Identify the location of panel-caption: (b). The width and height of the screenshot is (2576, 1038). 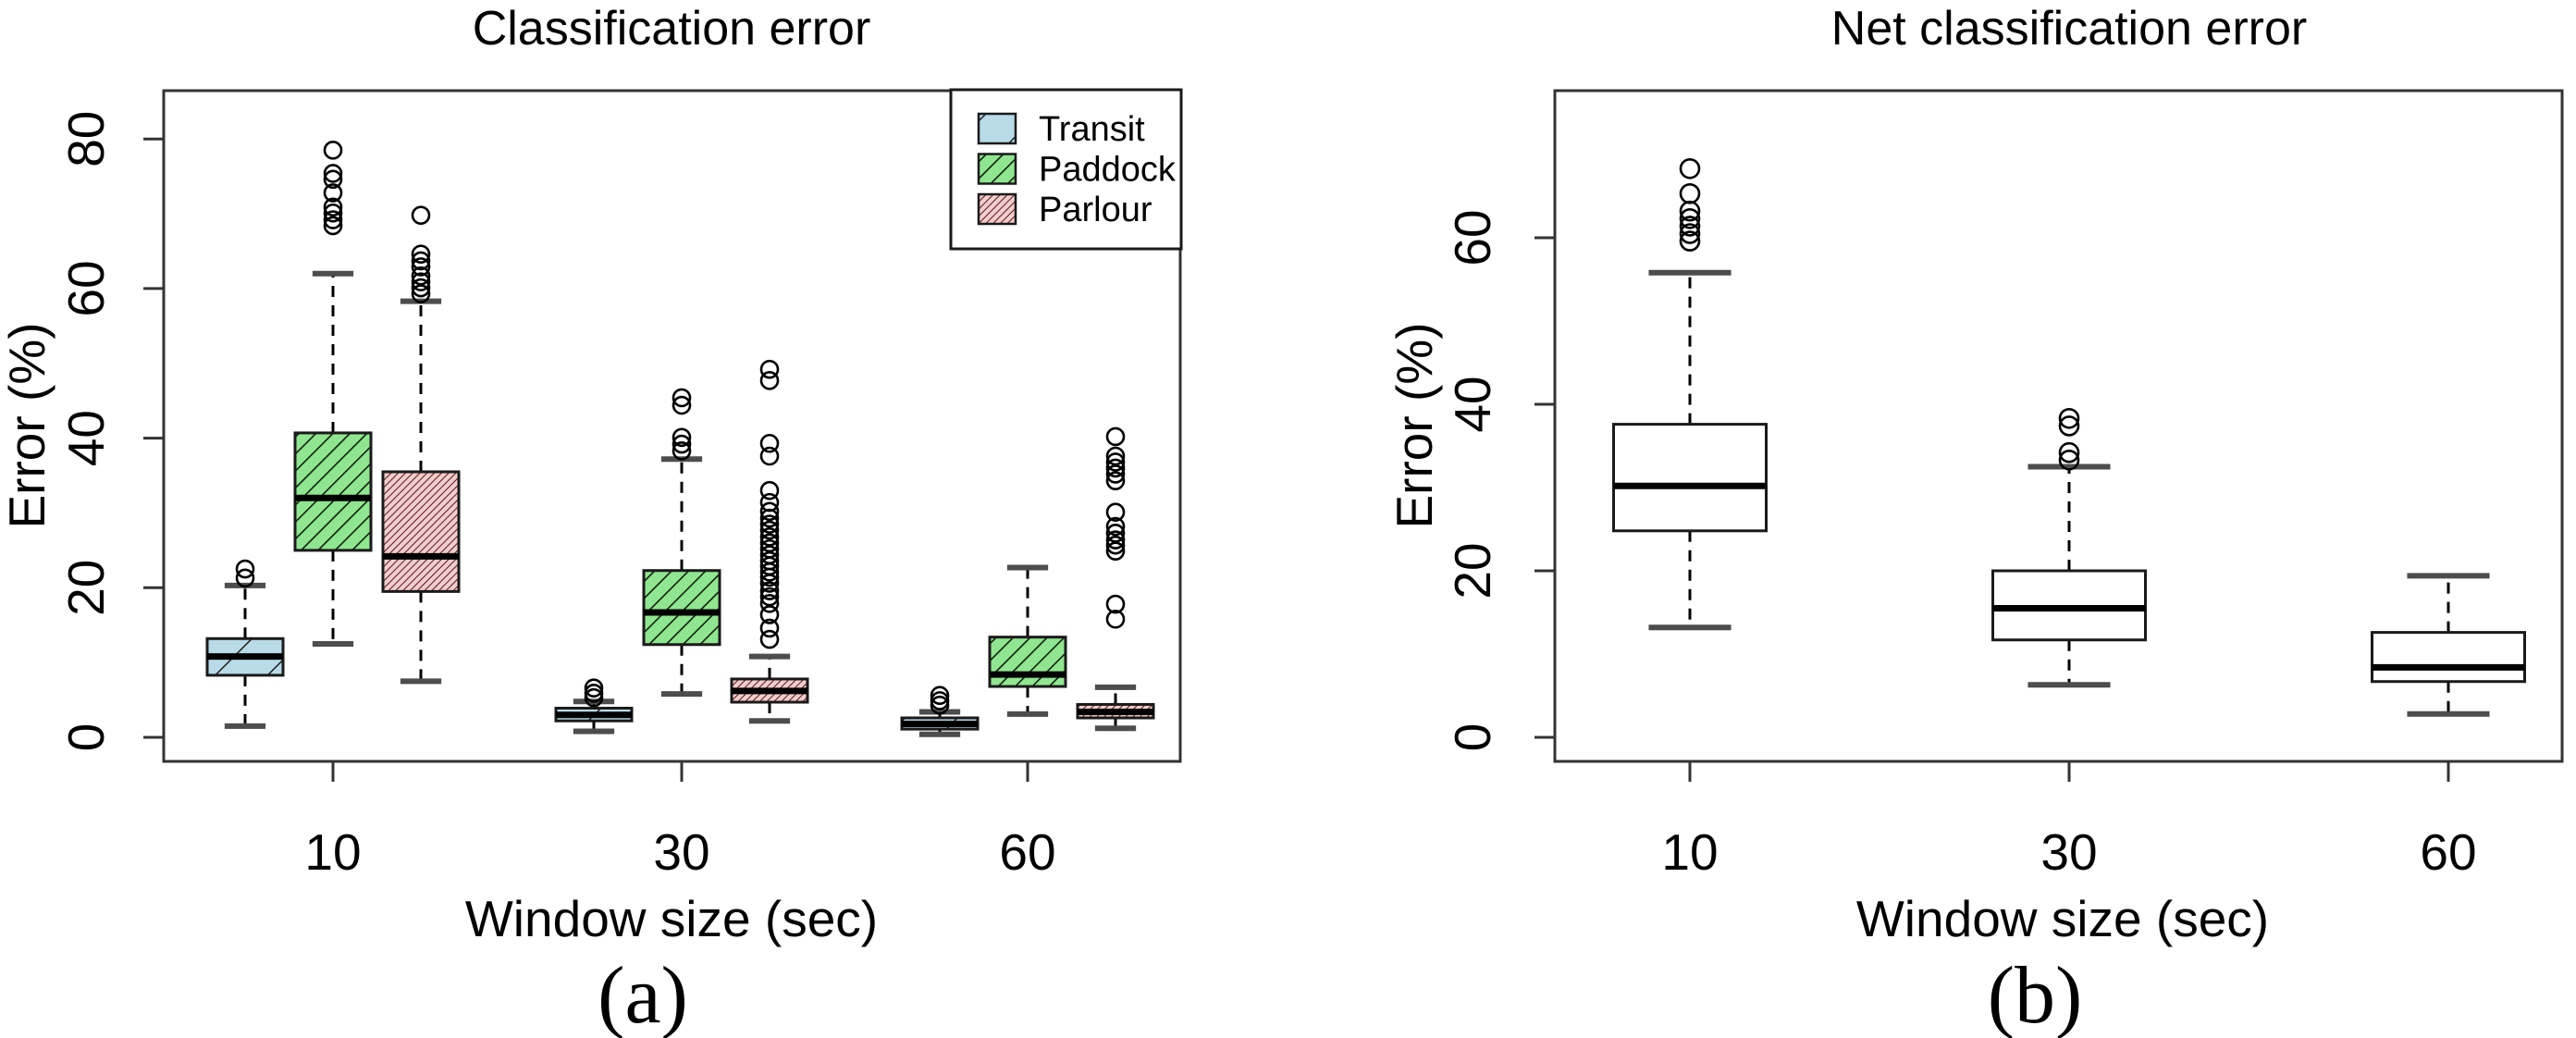
(2035, 994).